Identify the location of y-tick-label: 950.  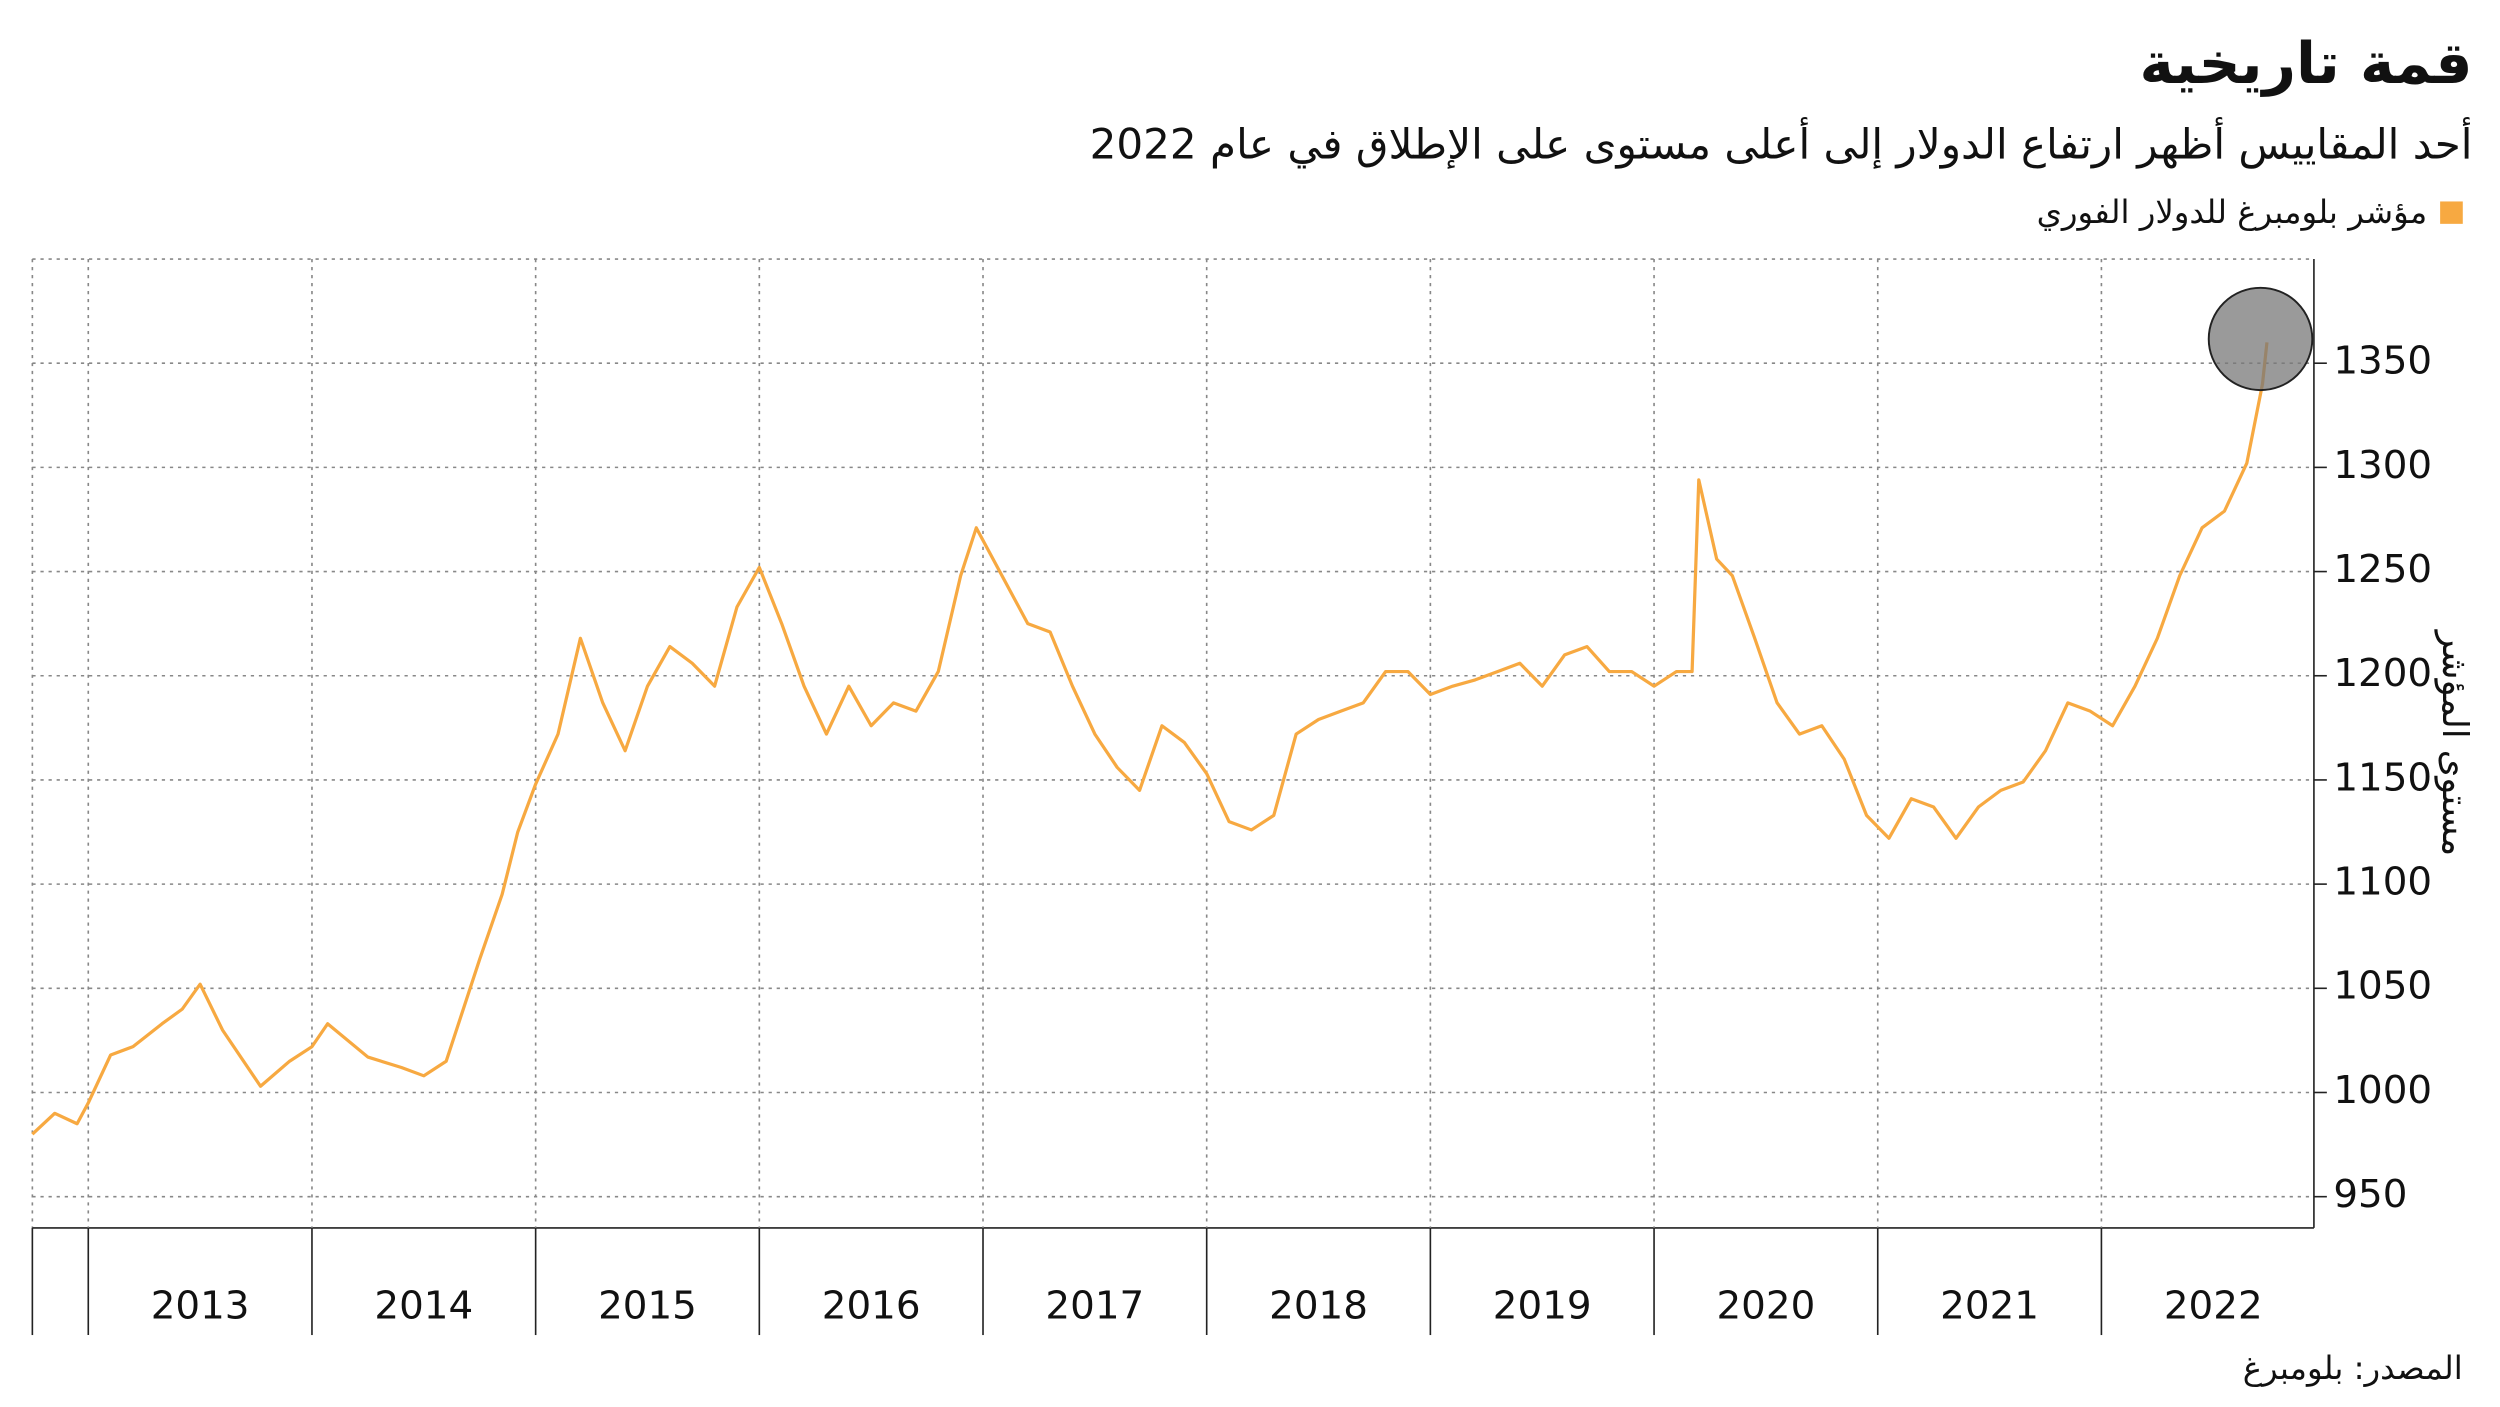
(2370, 1194).